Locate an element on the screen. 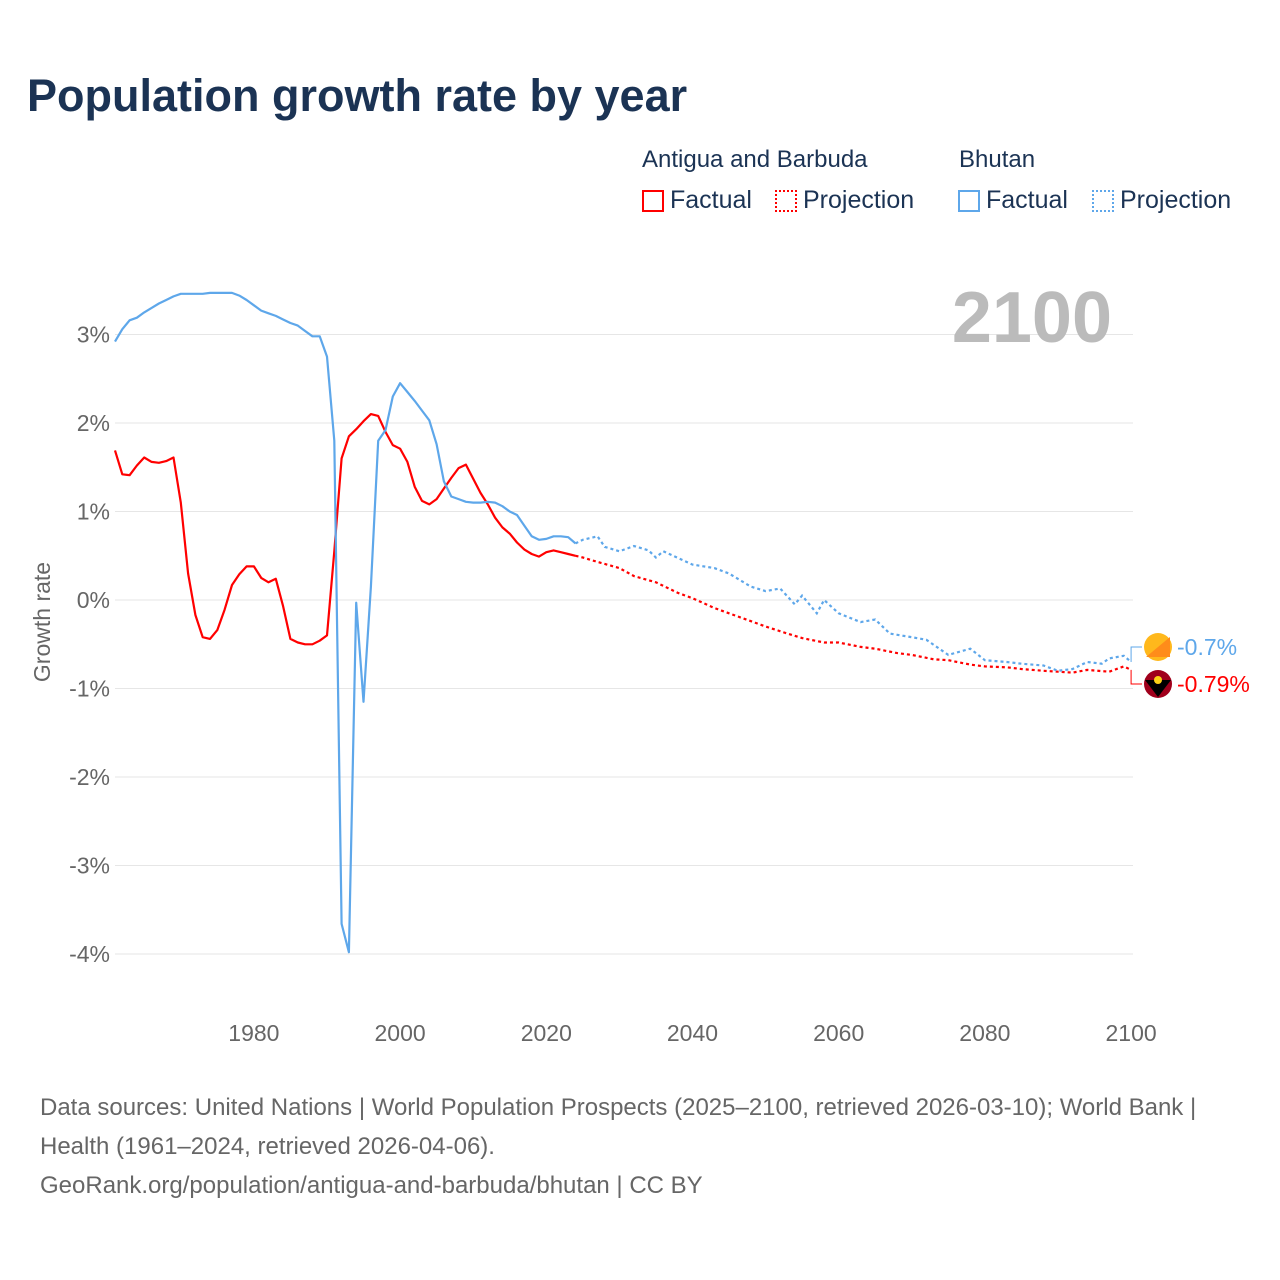 The image size is (1280, 1280). y-tick-label: 1% is located at coordinates (93, 512).